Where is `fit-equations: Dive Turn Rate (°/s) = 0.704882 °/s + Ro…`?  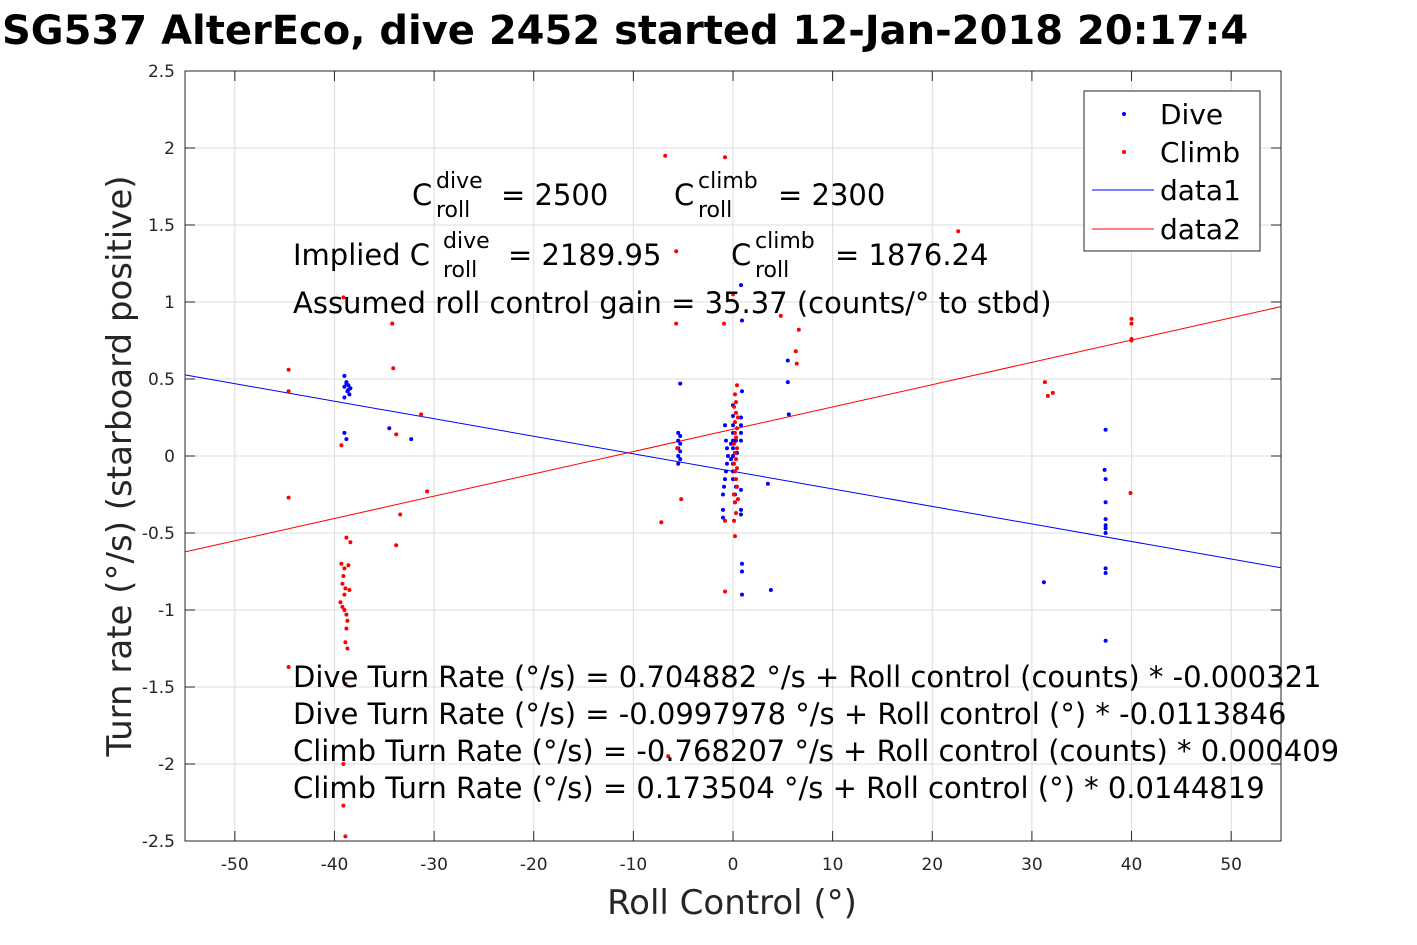 fit-equations: Dive Turn Rate (°/s) = 0.704882 °/s + Ro… is located at coordinates (816, 732).